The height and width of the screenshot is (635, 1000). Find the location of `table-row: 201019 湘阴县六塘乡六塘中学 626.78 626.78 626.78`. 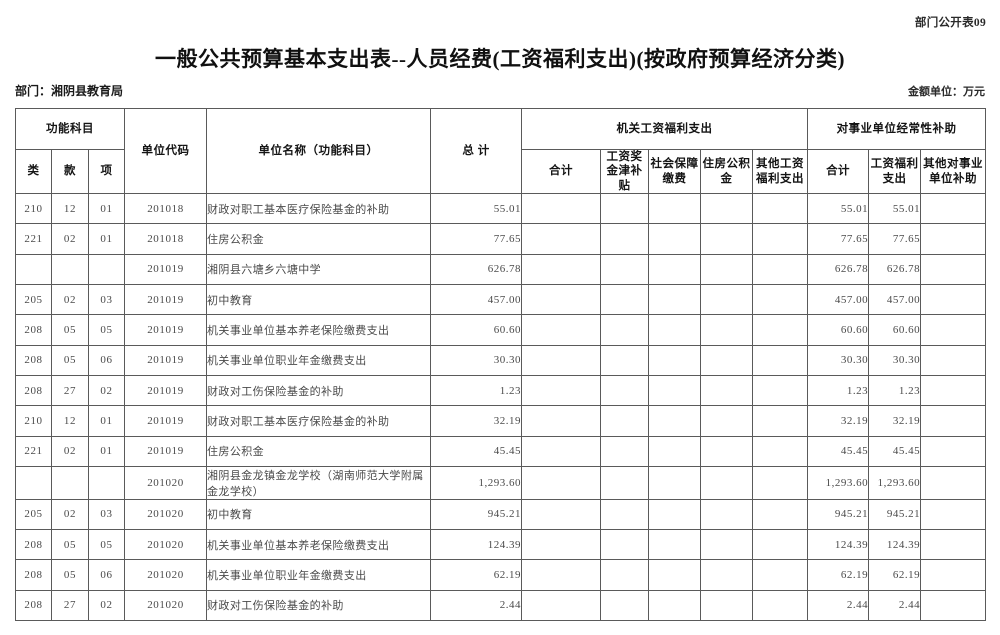

table-row: 201019 湘阴县六塘乡六塘中学 626.78 626.78 626.78 is located at coordinates (501, 269).